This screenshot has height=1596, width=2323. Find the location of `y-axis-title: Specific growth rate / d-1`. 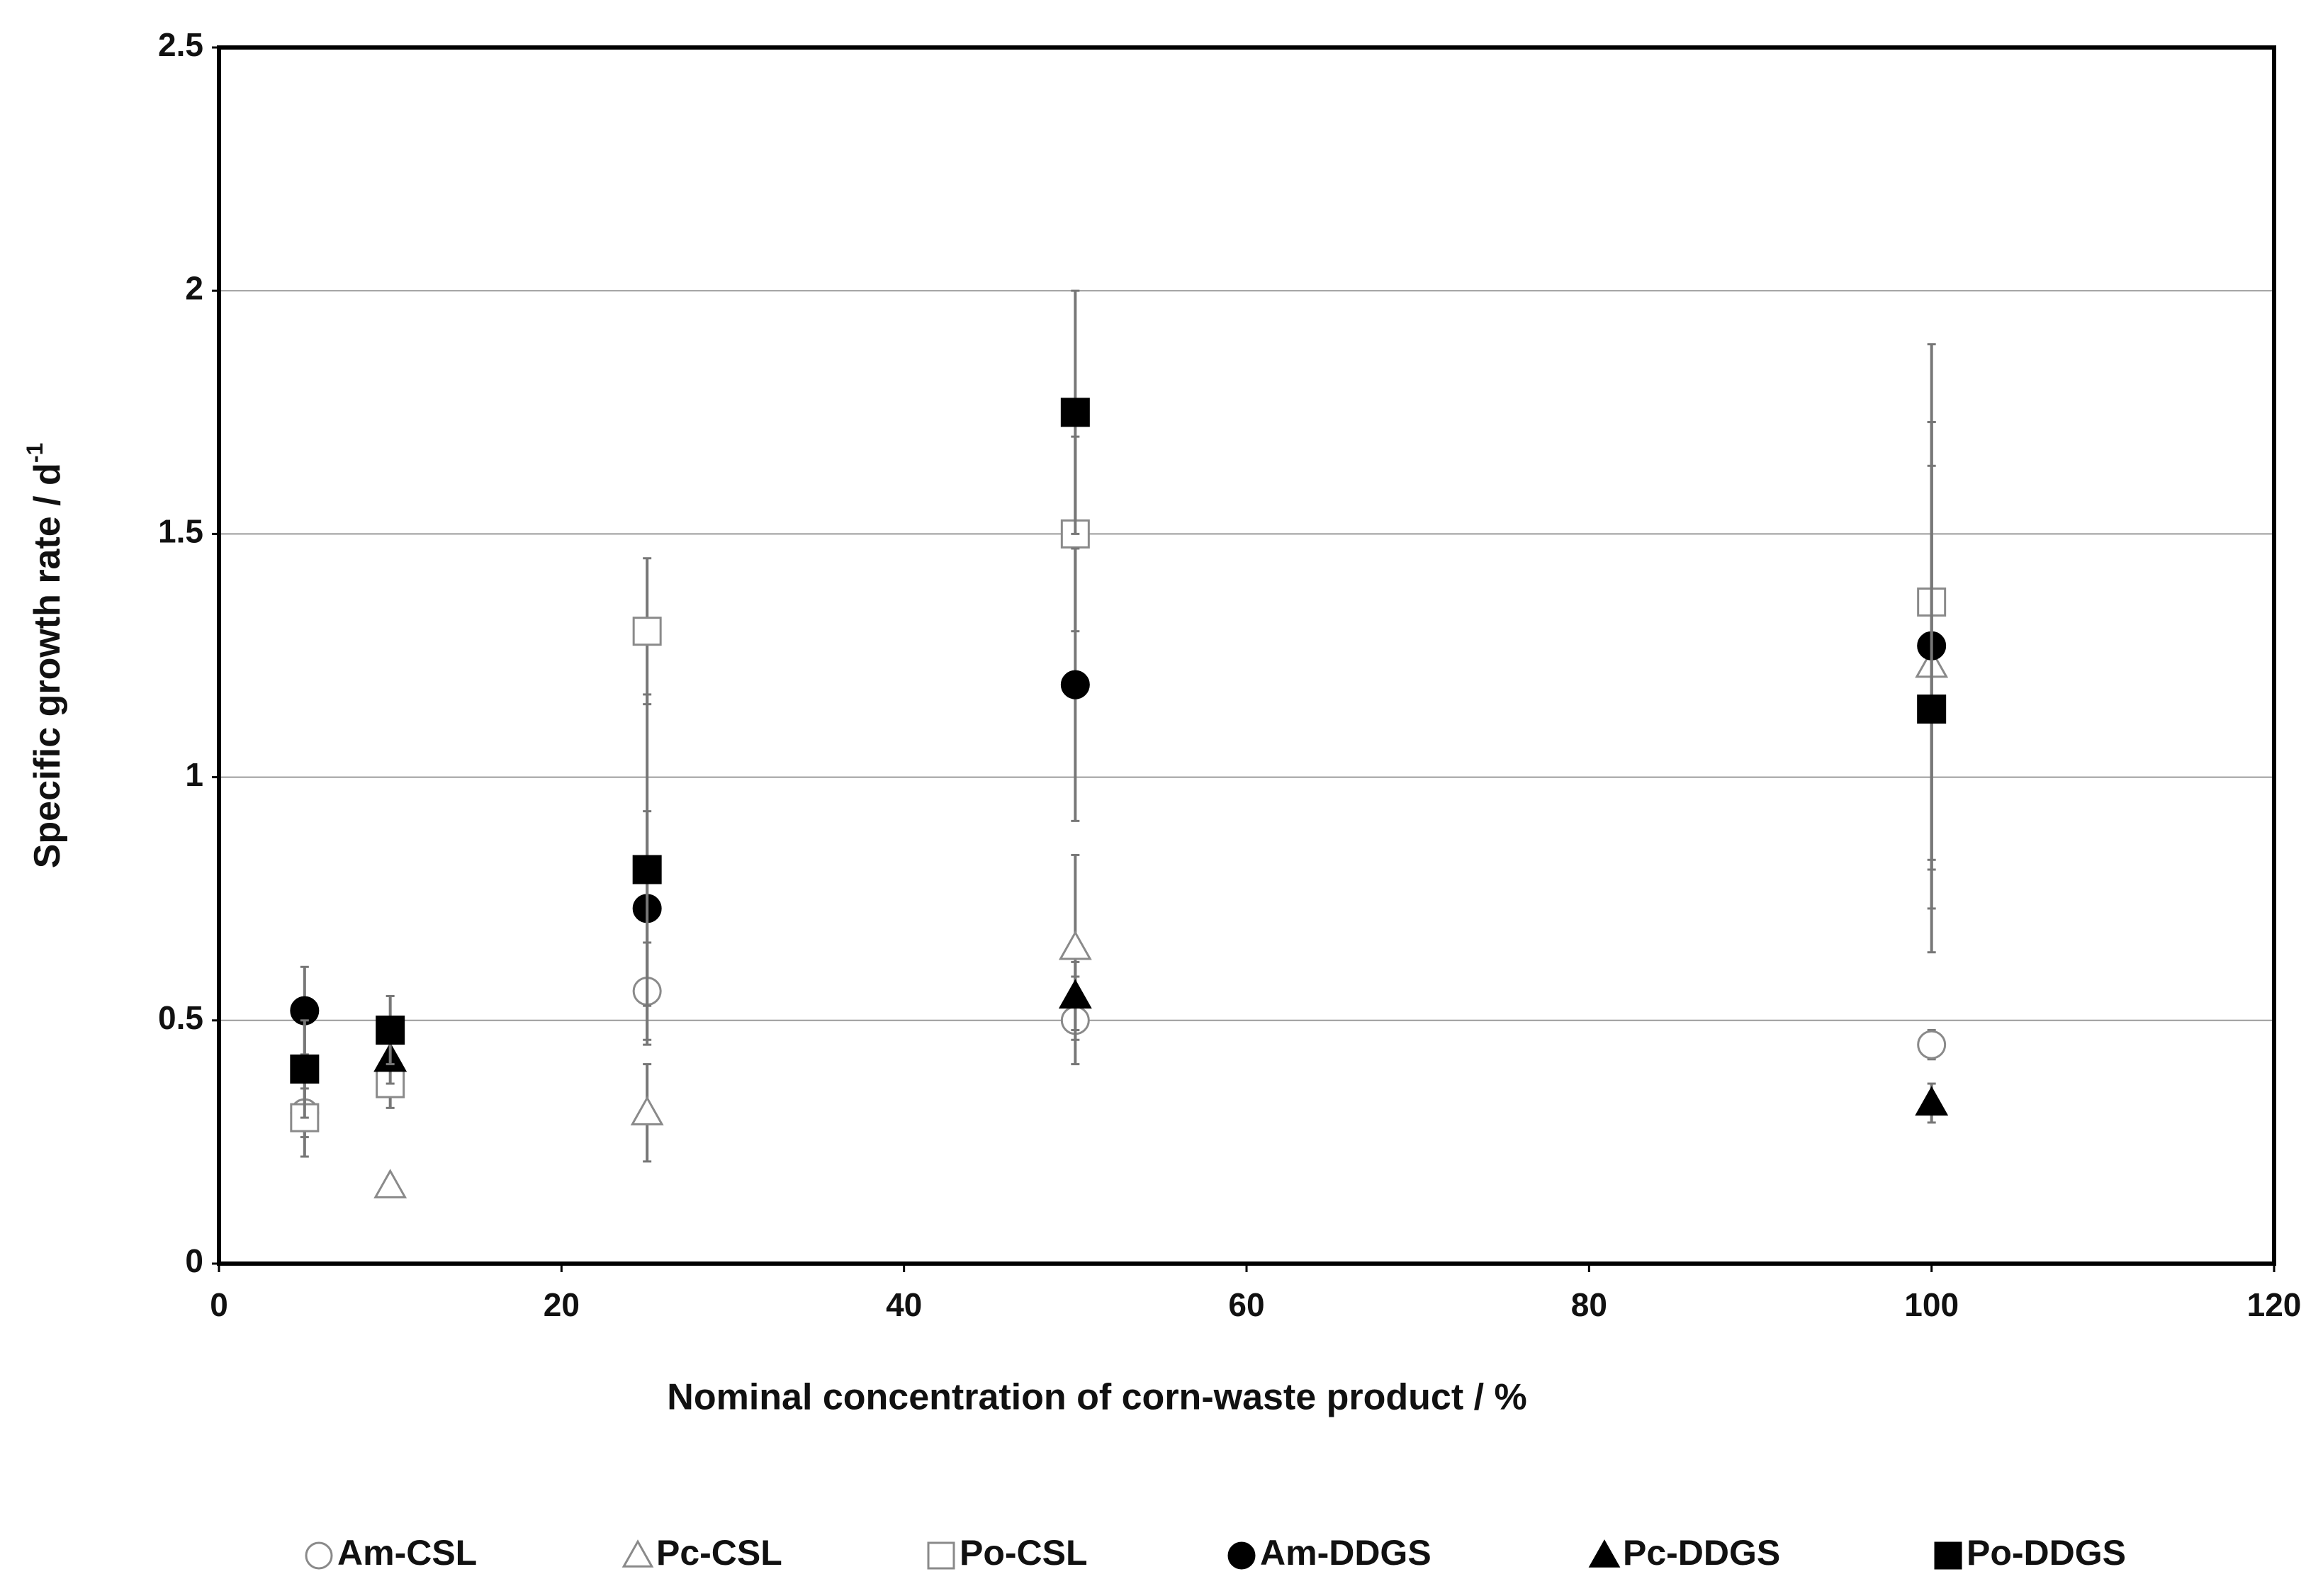

y-axis-title: Specific growth rate / d-1 is located at coordinates (44, 656).